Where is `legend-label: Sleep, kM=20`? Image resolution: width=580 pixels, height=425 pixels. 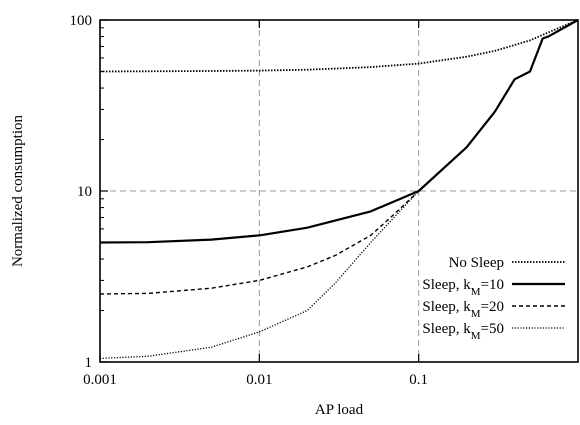 legend-label: Sleep, kM=20 is located at coordinates (463, 309).